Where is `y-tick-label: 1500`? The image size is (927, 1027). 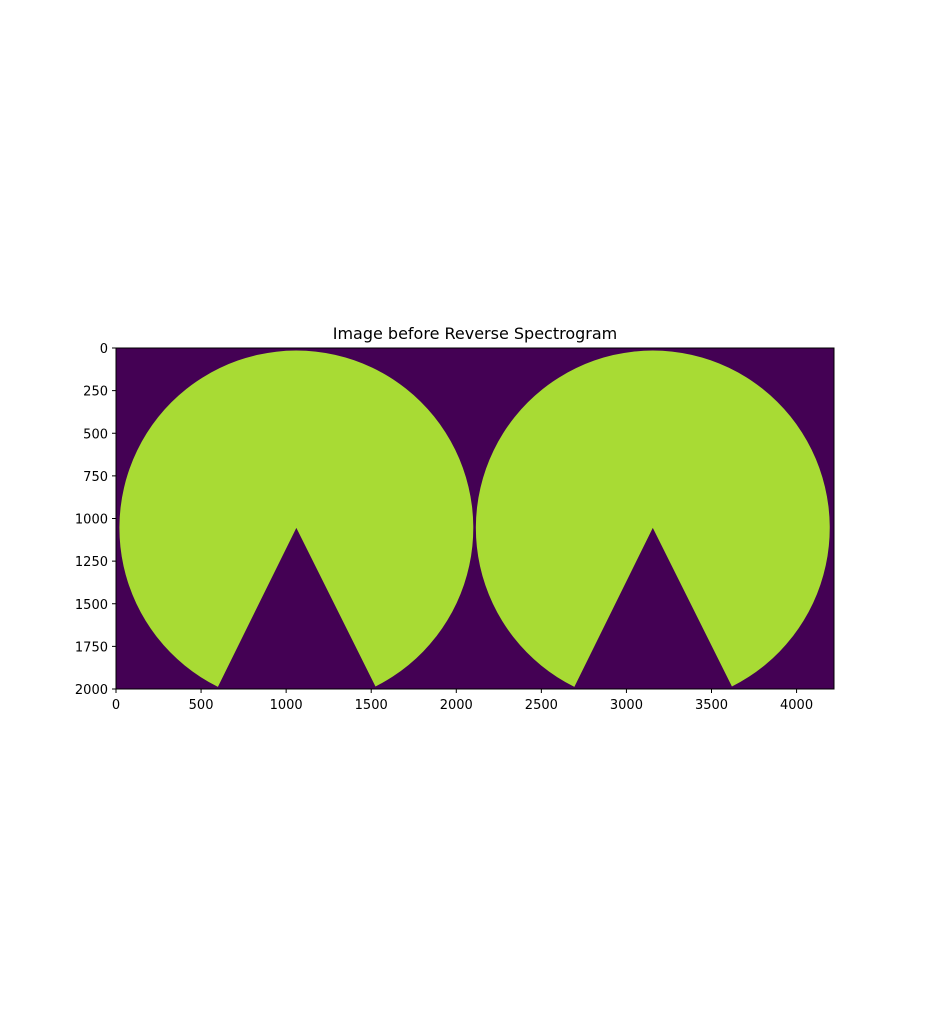 y-tick-label: 1500 is located at coordinates (91, 605).